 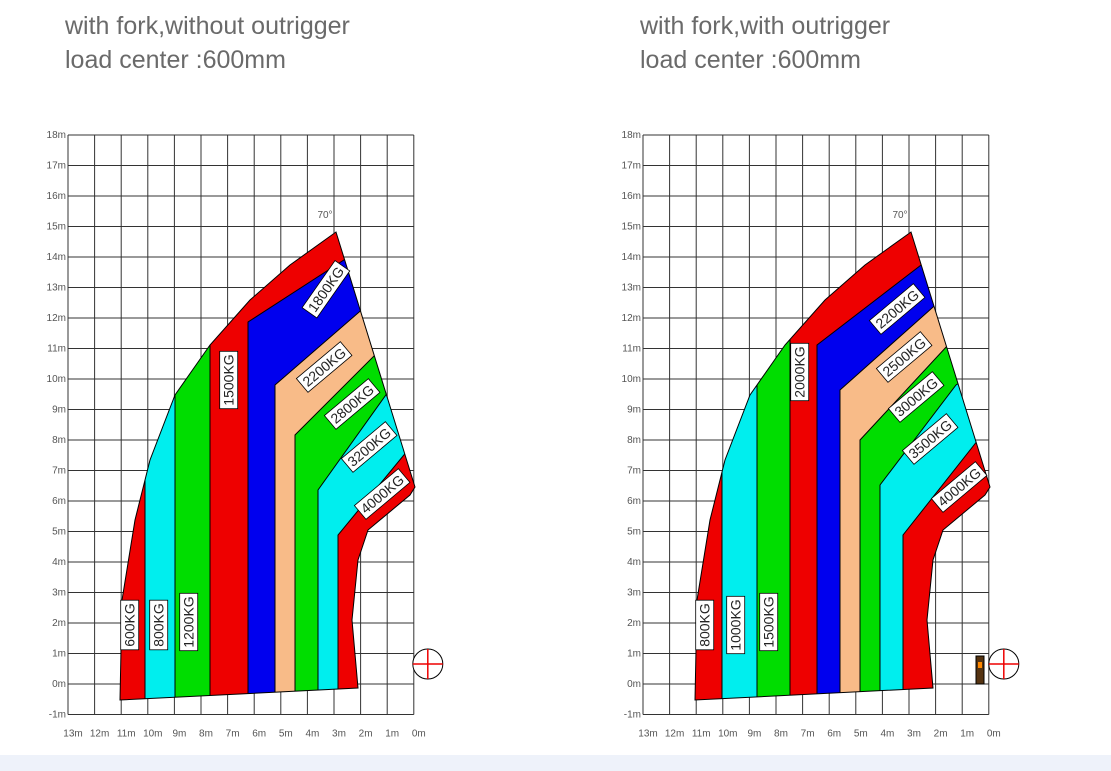 I want to click on zone-label: 1200KG, so click(x=189, y=622).